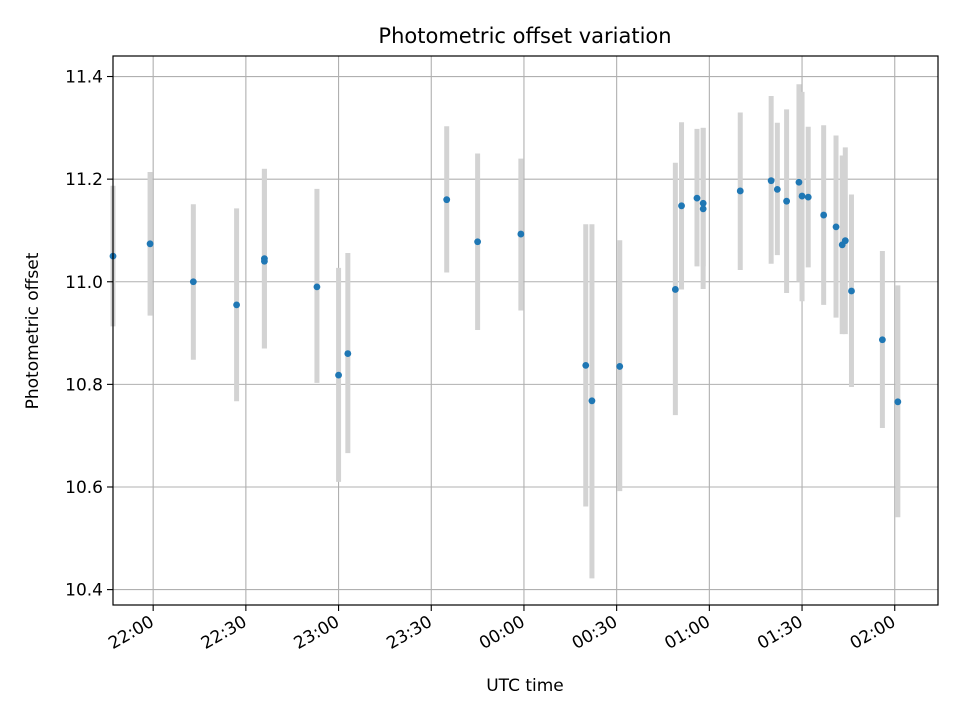 Image resolution: width=960 pixels, height=720 pixels. What do you see at coordinates (84, 488) in the screenshot?
I see `y-tick-label: 10.6` at bounding box center [84, 488].